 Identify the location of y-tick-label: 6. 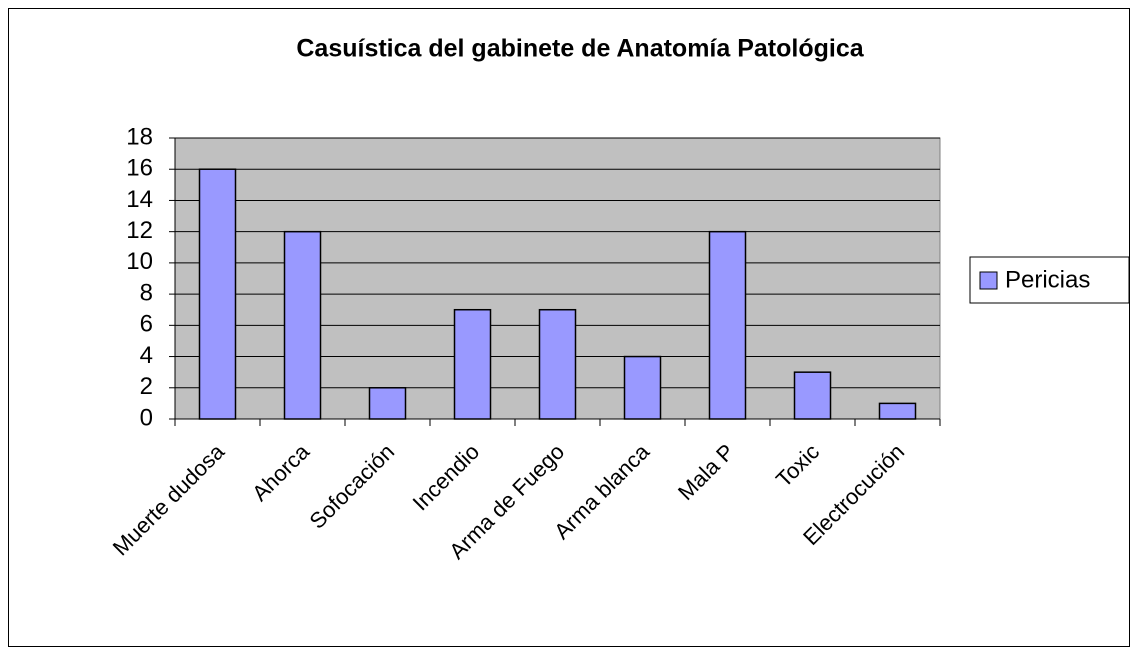
(146, 324).